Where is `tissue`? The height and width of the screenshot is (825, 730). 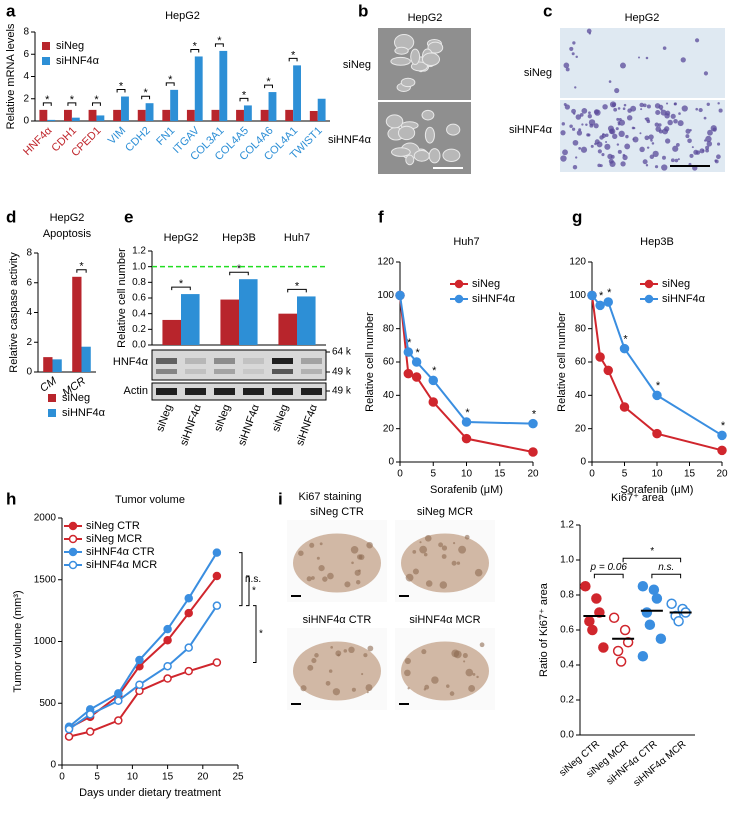 tissue is located at coordinates (445, 671).